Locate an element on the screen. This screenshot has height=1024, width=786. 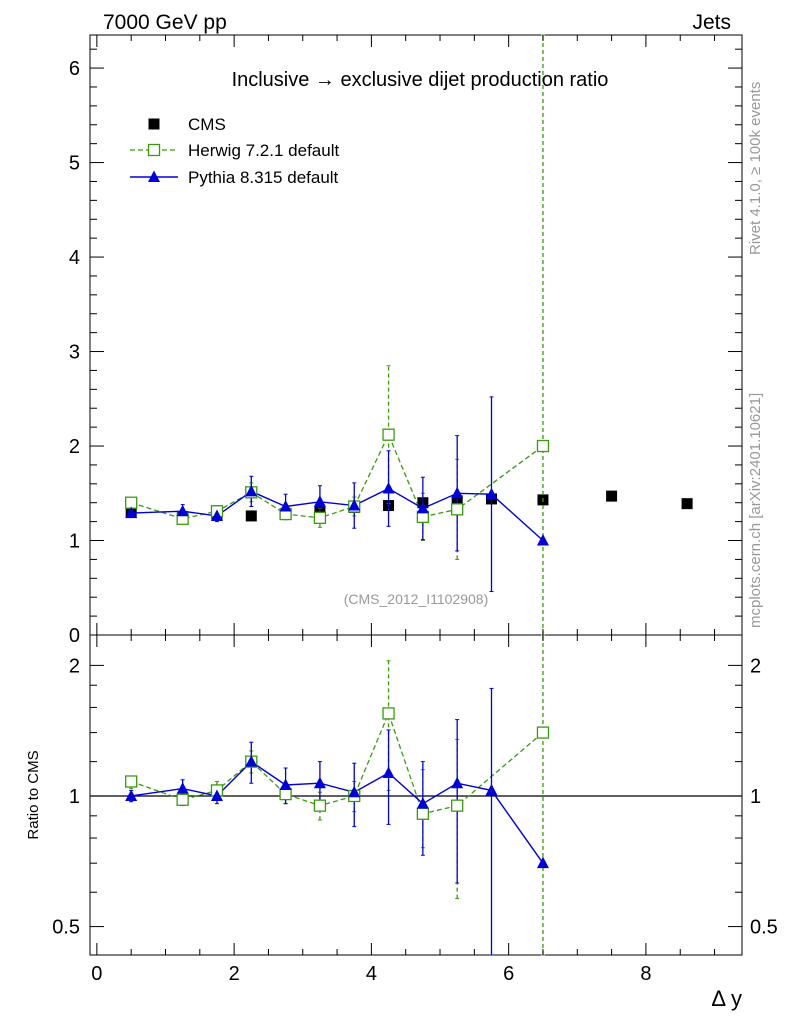
ratio-herwig-line is located at coordinates (337, 763).